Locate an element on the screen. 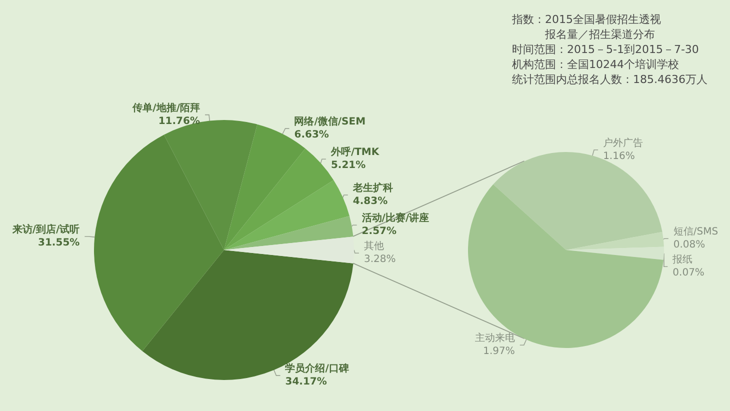 The image size is (730, 411). slice-label: 学员介绍/口碑 is located at coordinates (317, 368).